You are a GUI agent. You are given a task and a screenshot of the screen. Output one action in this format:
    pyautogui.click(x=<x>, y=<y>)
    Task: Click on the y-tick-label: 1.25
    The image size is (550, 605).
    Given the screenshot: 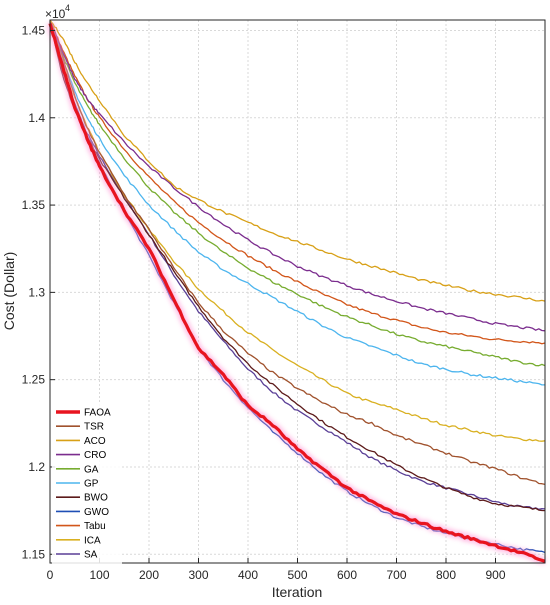 What is the action you would take?
    pyautogui.click(x=34, y=380)
    